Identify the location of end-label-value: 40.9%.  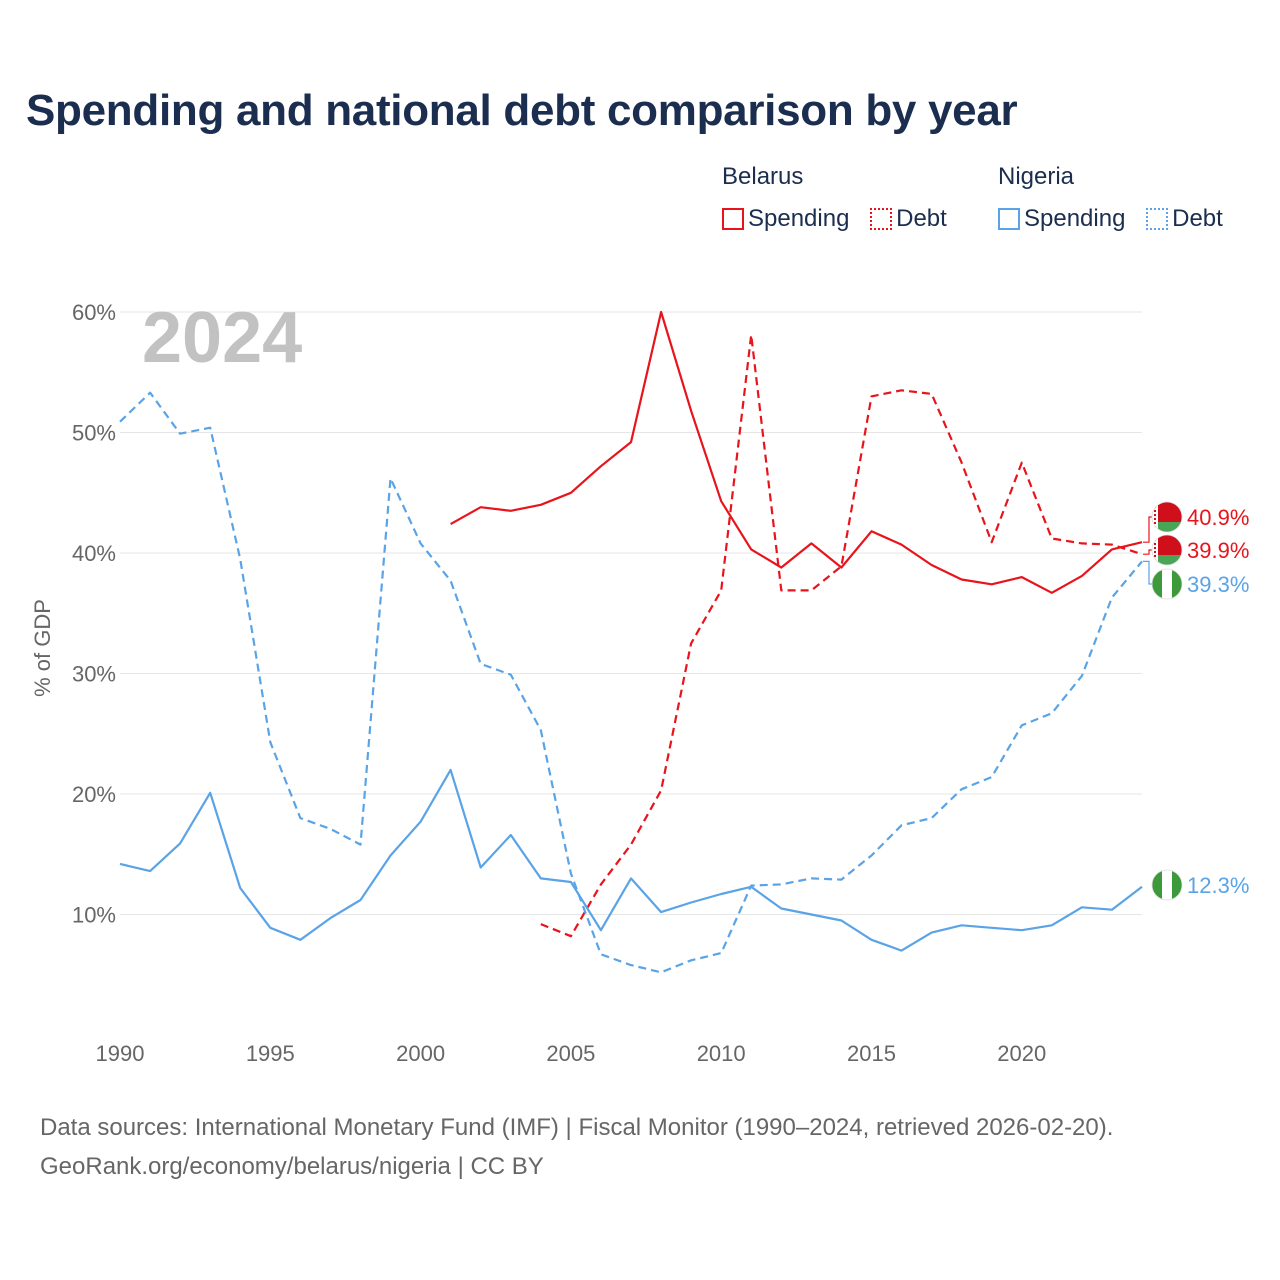
(1218, 517).